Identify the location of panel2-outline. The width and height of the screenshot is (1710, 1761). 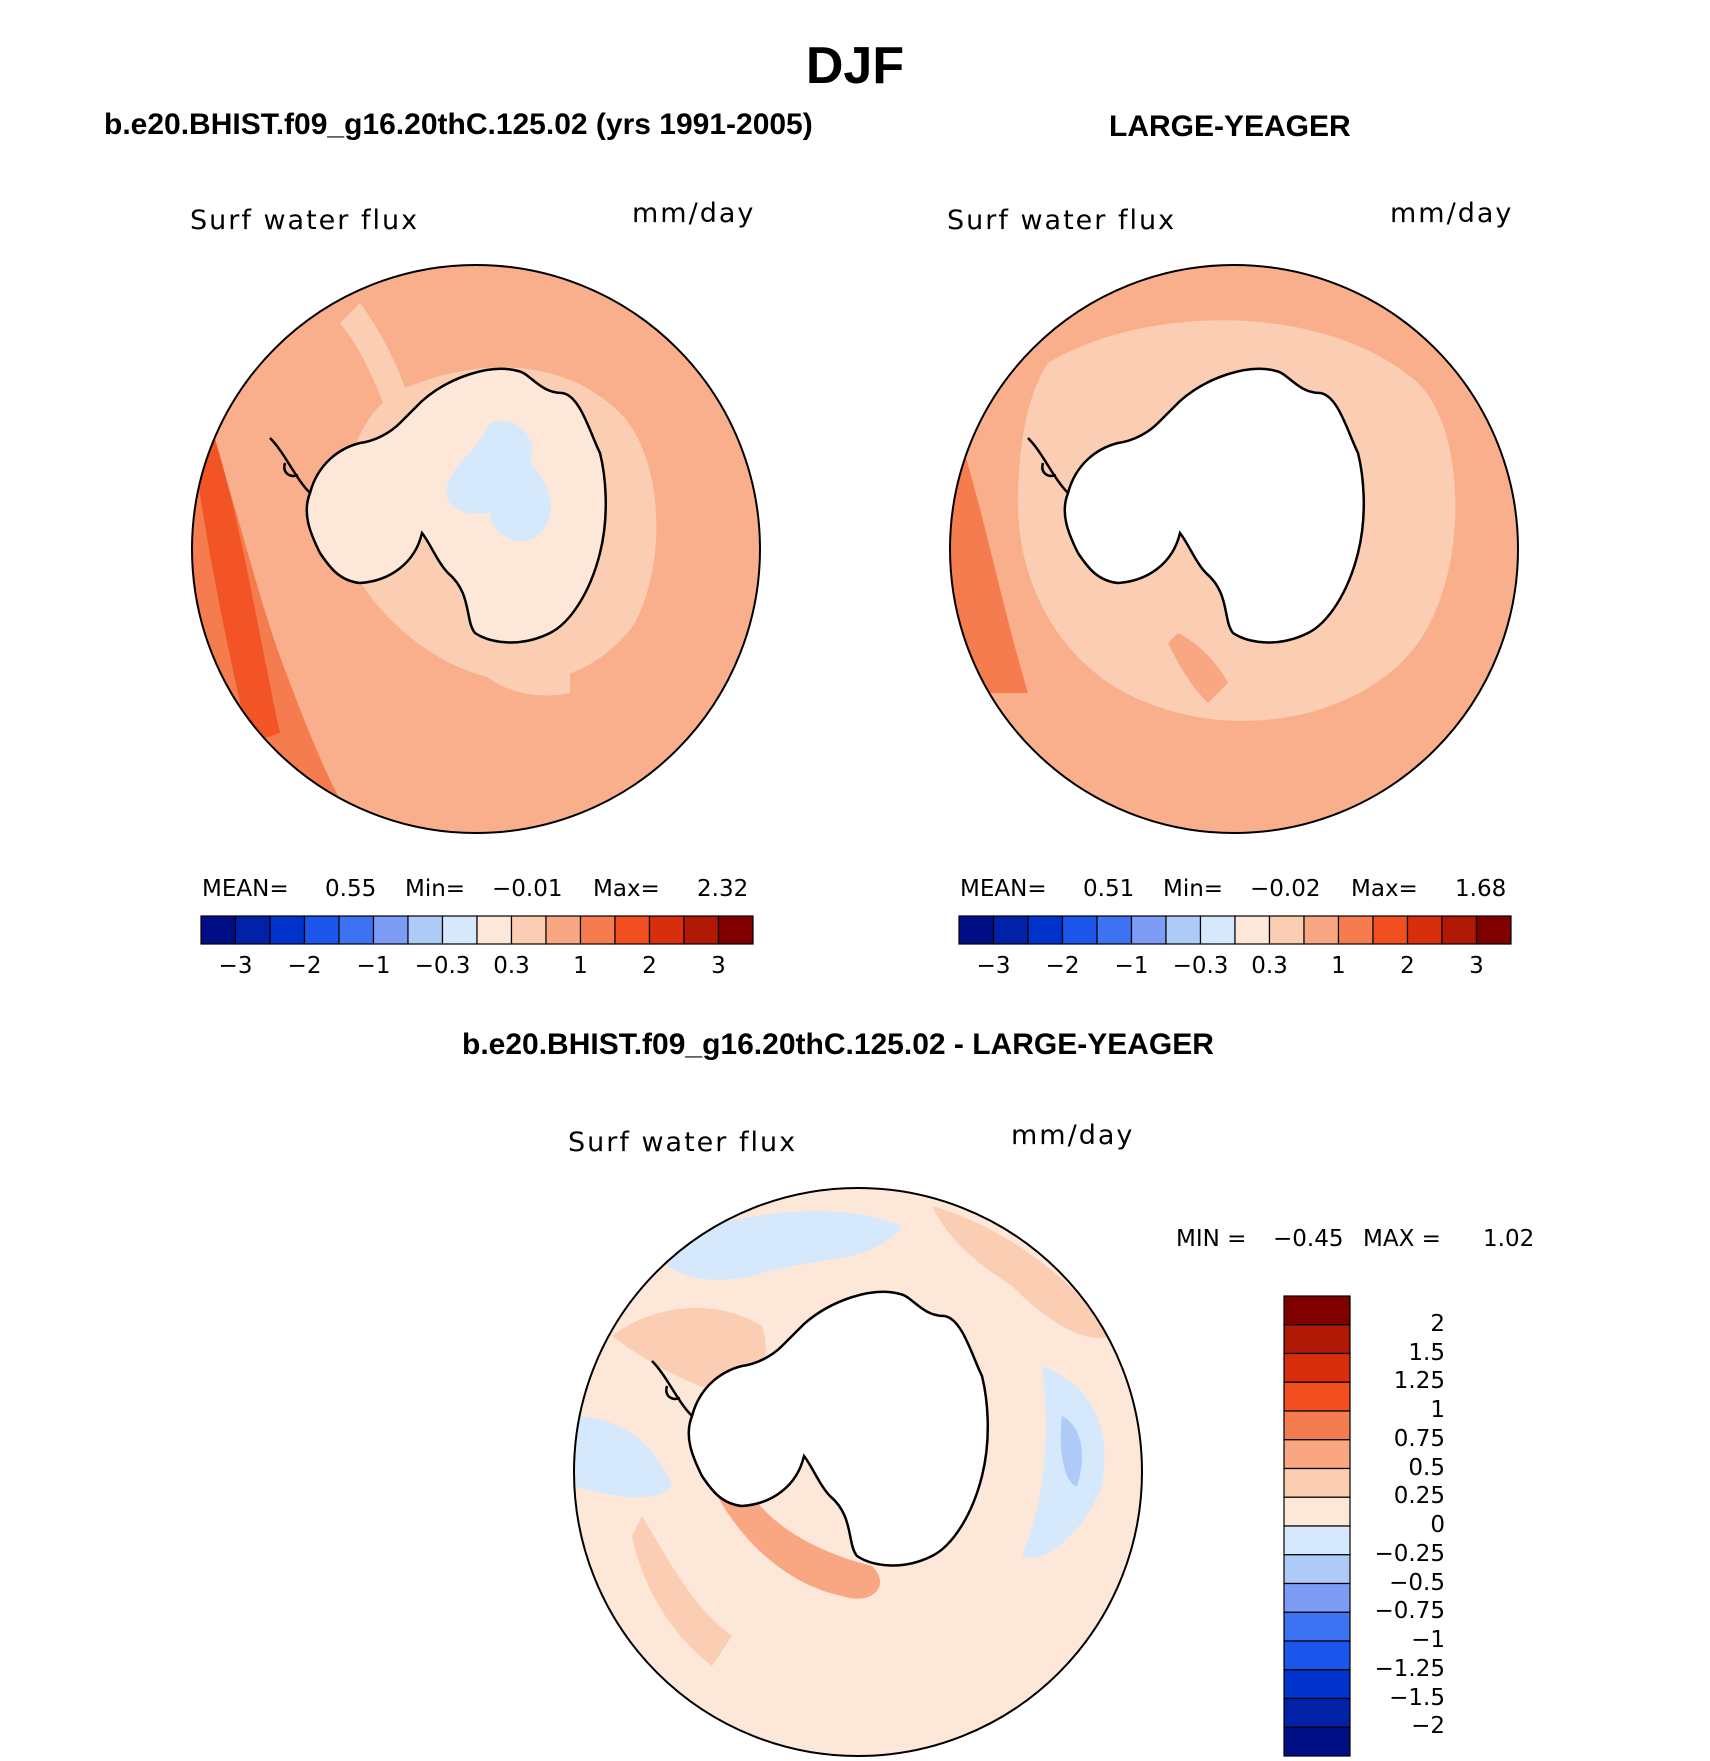
(1234, 549).